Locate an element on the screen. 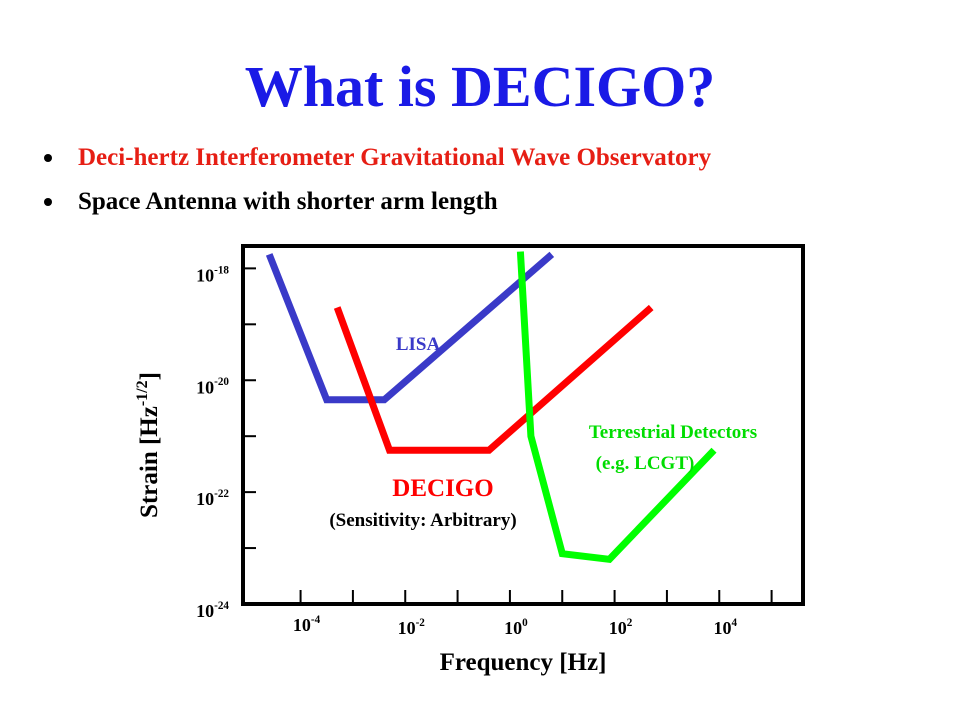 The width and height of the screenshot is (960, 720). terrestrial-note: (e.g. LCGT) is located at coordinates (645, 463).